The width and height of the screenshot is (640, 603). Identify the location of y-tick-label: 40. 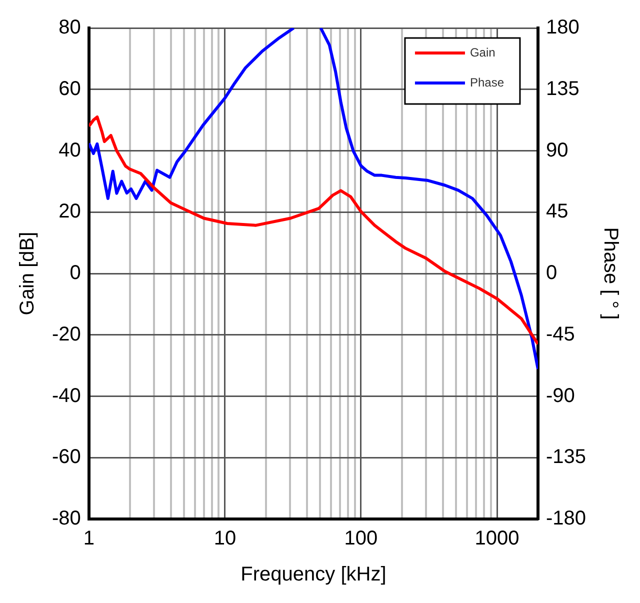
(69, 150).